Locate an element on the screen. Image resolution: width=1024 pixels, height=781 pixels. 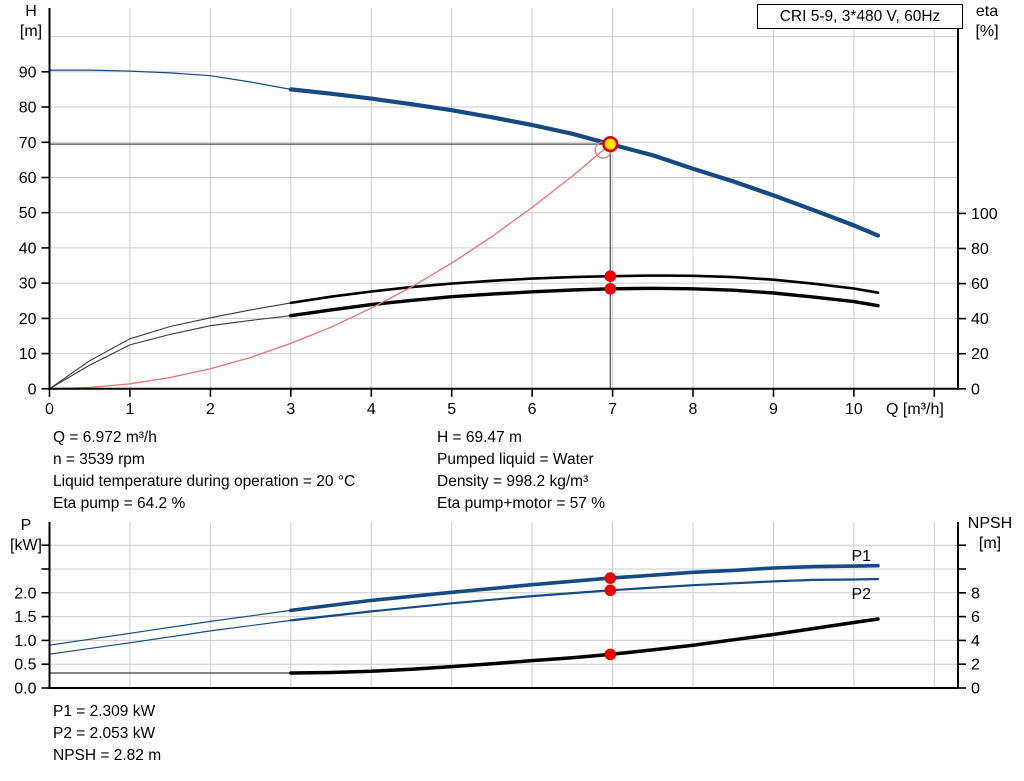
tick-label: 90 is located at coordinates (28, 72).